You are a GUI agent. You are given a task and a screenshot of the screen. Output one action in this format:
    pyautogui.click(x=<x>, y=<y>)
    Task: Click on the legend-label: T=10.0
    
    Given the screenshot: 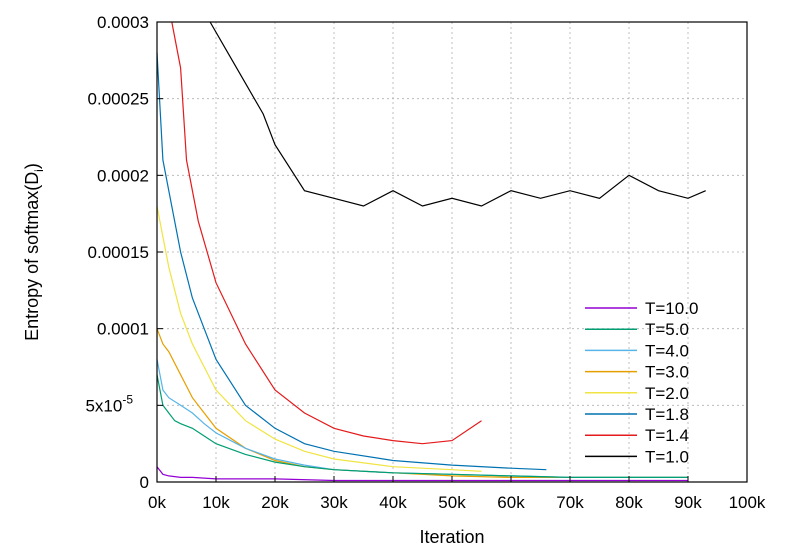 What is the action you would take?
    pyautogui.click(x=671, y=308)
    